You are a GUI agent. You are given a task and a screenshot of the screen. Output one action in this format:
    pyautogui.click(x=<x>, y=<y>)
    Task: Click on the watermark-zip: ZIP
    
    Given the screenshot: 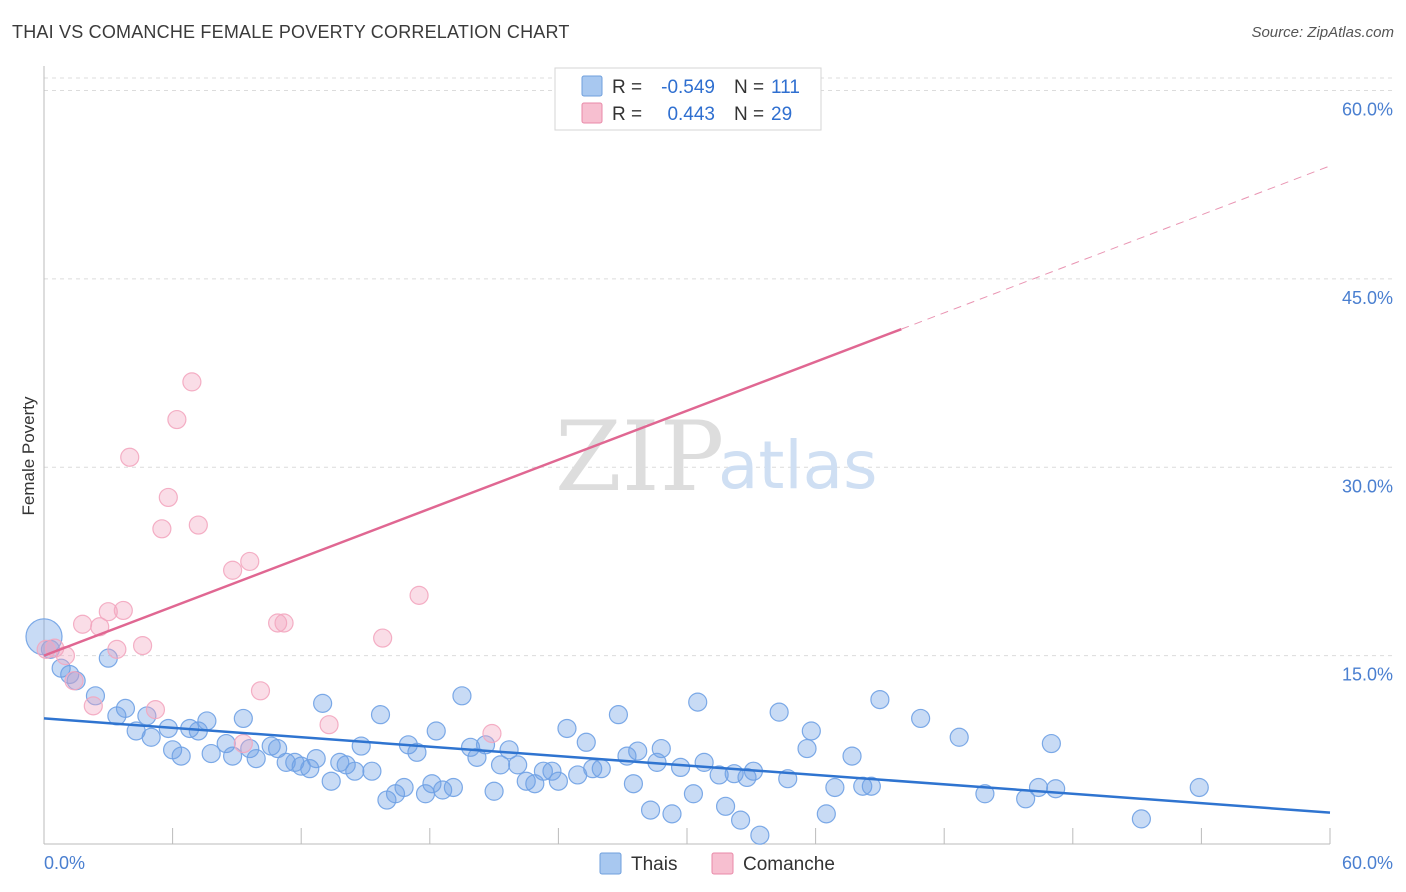 What is the action you would take?
    pyautogui.click(x=639, y=457)
    